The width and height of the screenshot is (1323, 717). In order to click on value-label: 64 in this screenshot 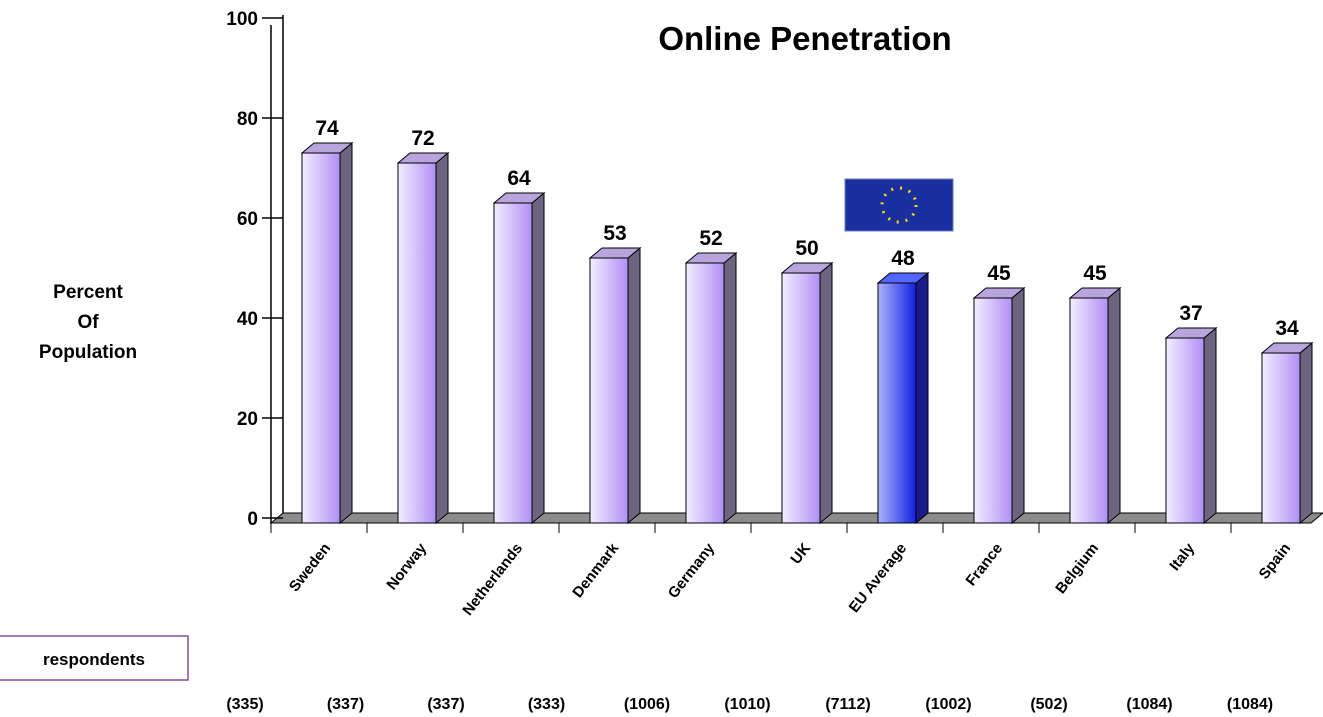, I will do `click(519, 178)`.